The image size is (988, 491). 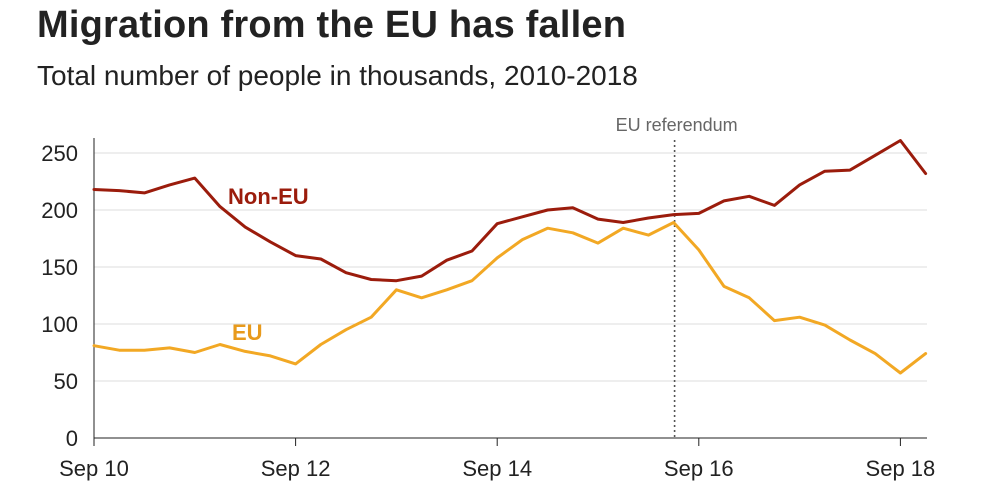 What do you see at coordinates (59, 324) in the screenshot?
I see `y-tick-label: 100` at bounding box center [59, 324].